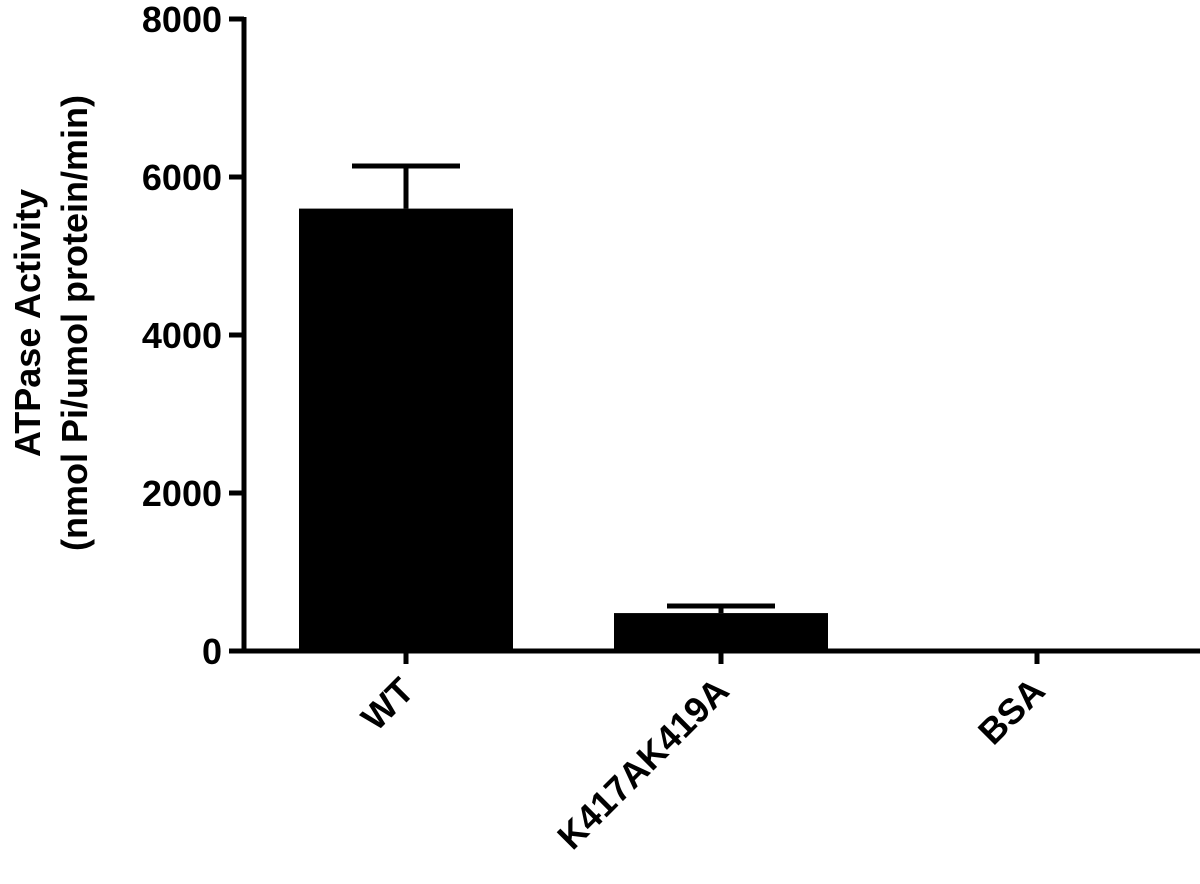 The height and width of the screenshot is (884, 1200). I want to click on y-tick-label-1: 2000, so click(182, 493).